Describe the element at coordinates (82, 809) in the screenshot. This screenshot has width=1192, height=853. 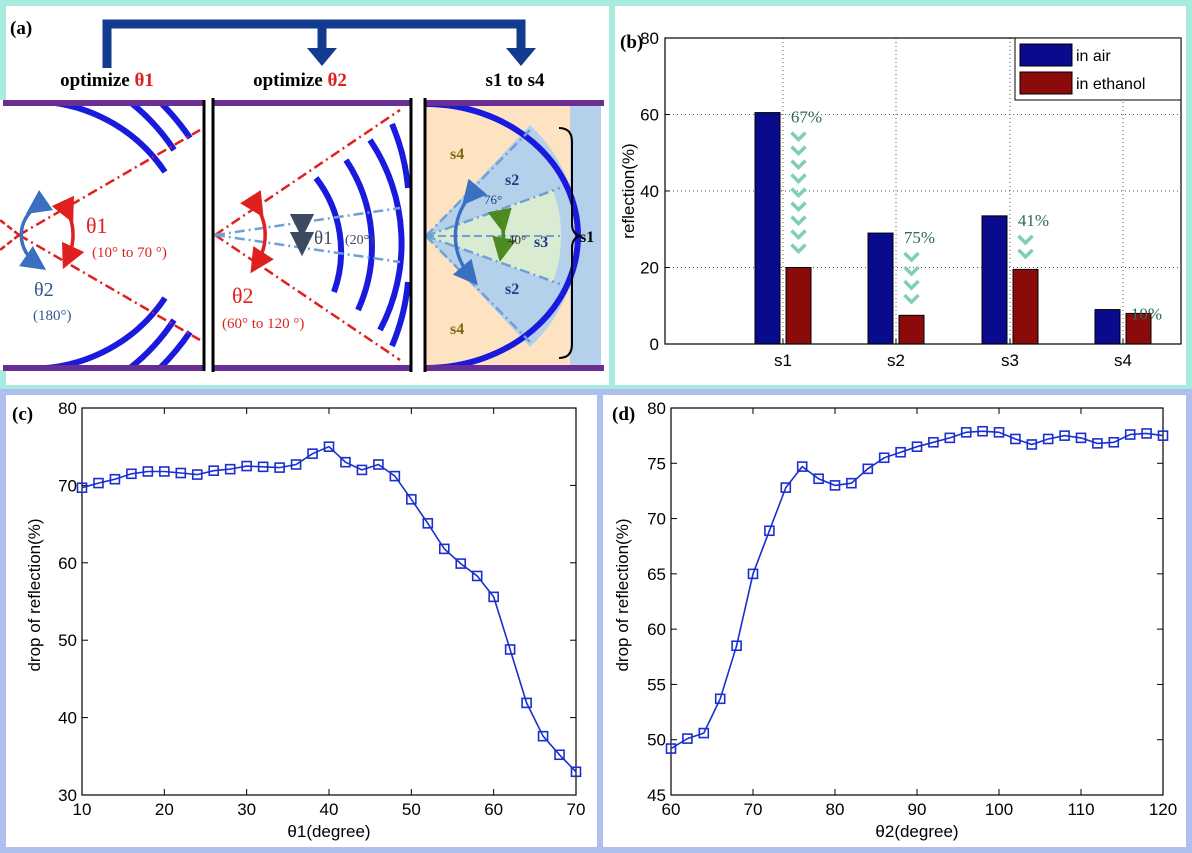
I see `xtick-label: 10` at that location.